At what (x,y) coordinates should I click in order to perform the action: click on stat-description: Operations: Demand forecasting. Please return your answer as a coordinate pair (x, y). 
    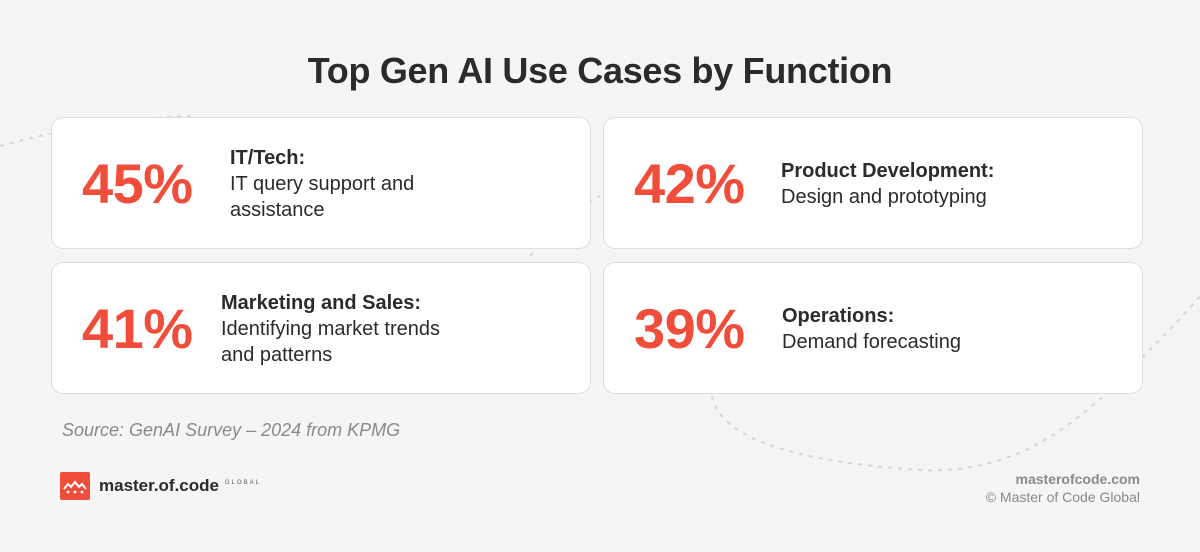
    Looking at the image, I should click on (871, 329).